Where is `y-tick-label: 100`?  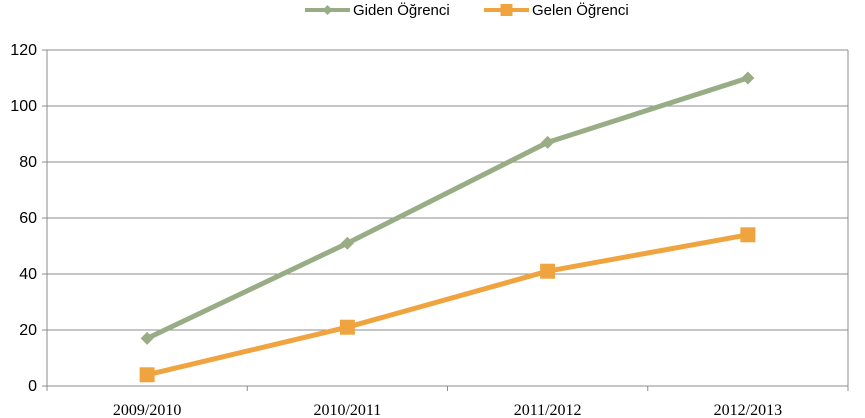
y-tick-label: 100 is located at coordinates (23, 106).